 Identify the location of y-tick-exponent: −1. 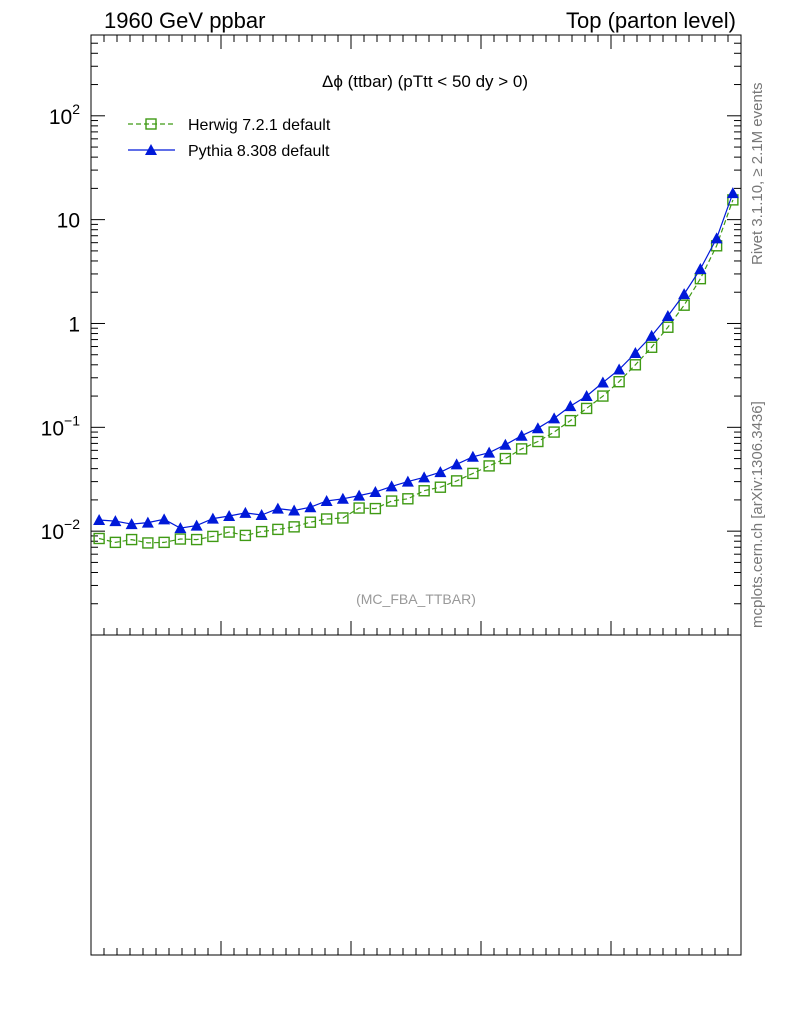
(72, 420).